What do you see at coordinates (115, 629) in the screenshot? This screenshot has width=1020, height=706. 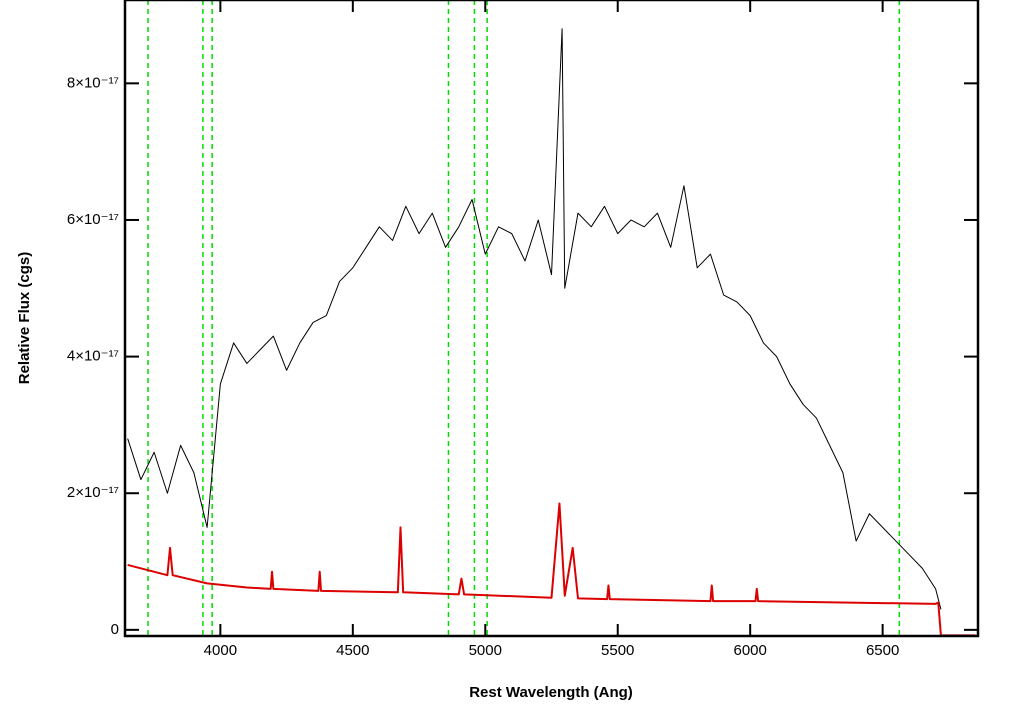 I see `y-tick-label: 0` at bounding box center [115, 629].